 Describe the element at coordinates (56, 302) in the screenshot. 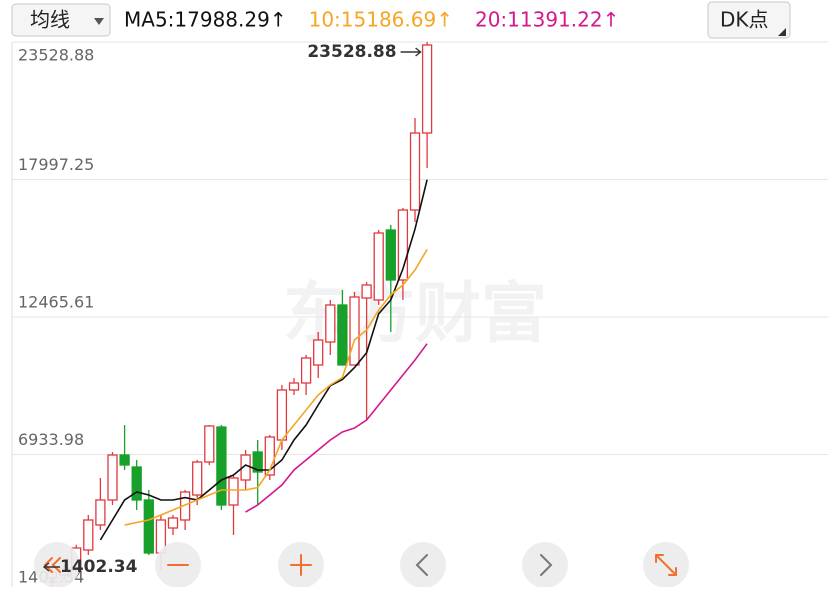

I see `y-tick-label: 12465.61` at that location.